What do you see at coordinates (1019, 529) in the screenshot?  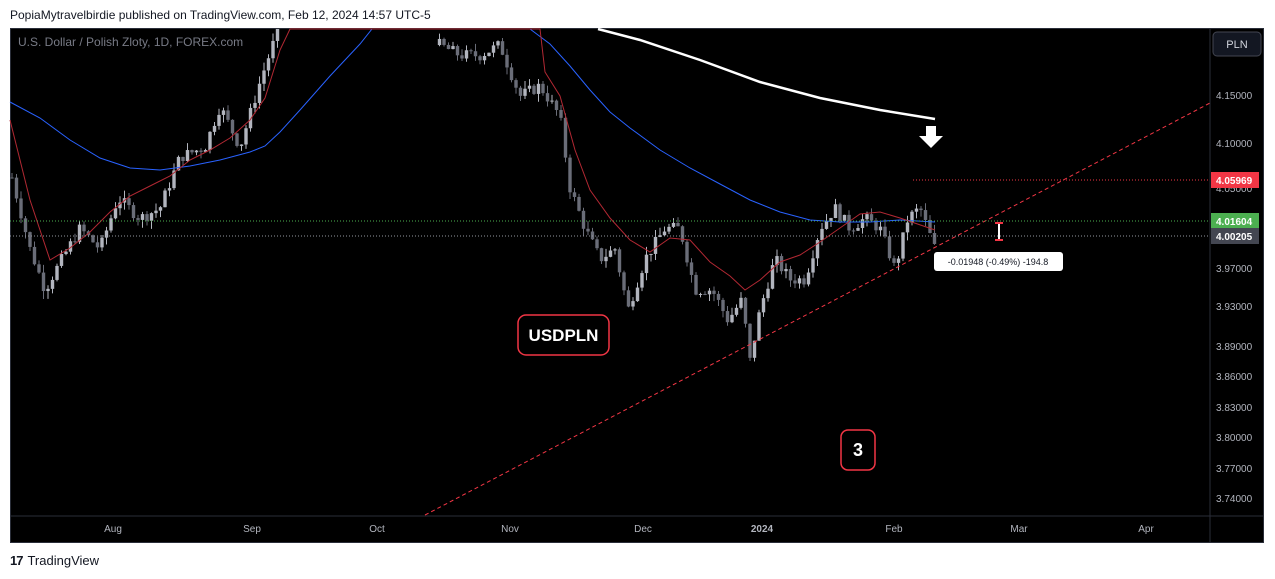 I see `x-tick-label: Mar` at bounding box center [1019, 529].